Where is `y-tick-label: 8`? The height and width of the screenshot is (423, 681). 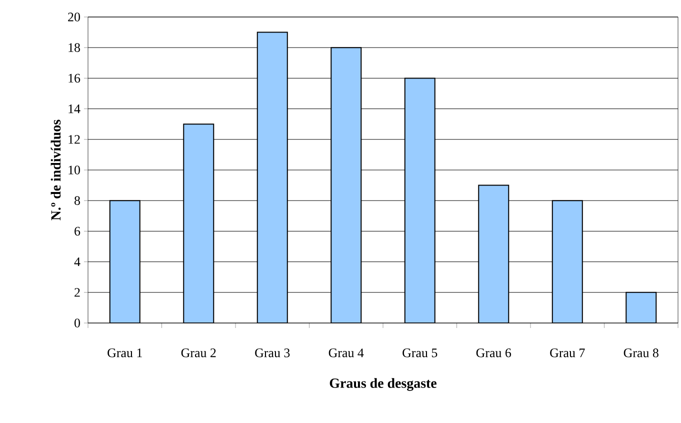
y-tick-label: 8 is located at coordinates (77, 200).